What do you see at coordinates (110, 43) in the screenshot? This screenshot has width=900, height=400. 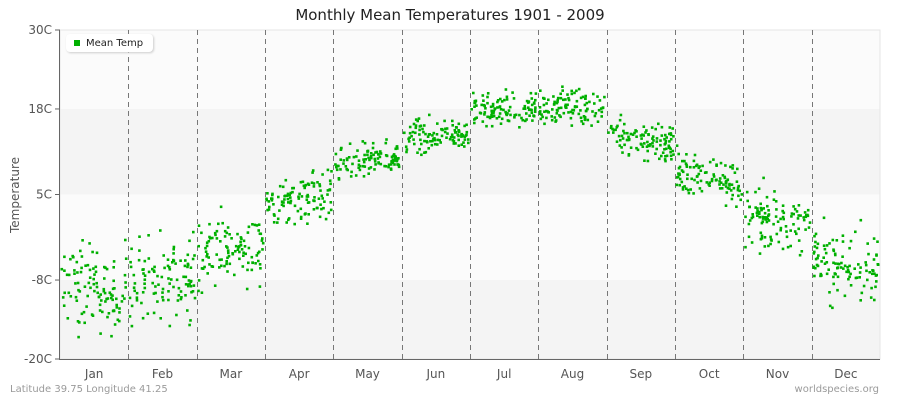 I see `legend: Mean Temp` at bounding box center [110, 43].